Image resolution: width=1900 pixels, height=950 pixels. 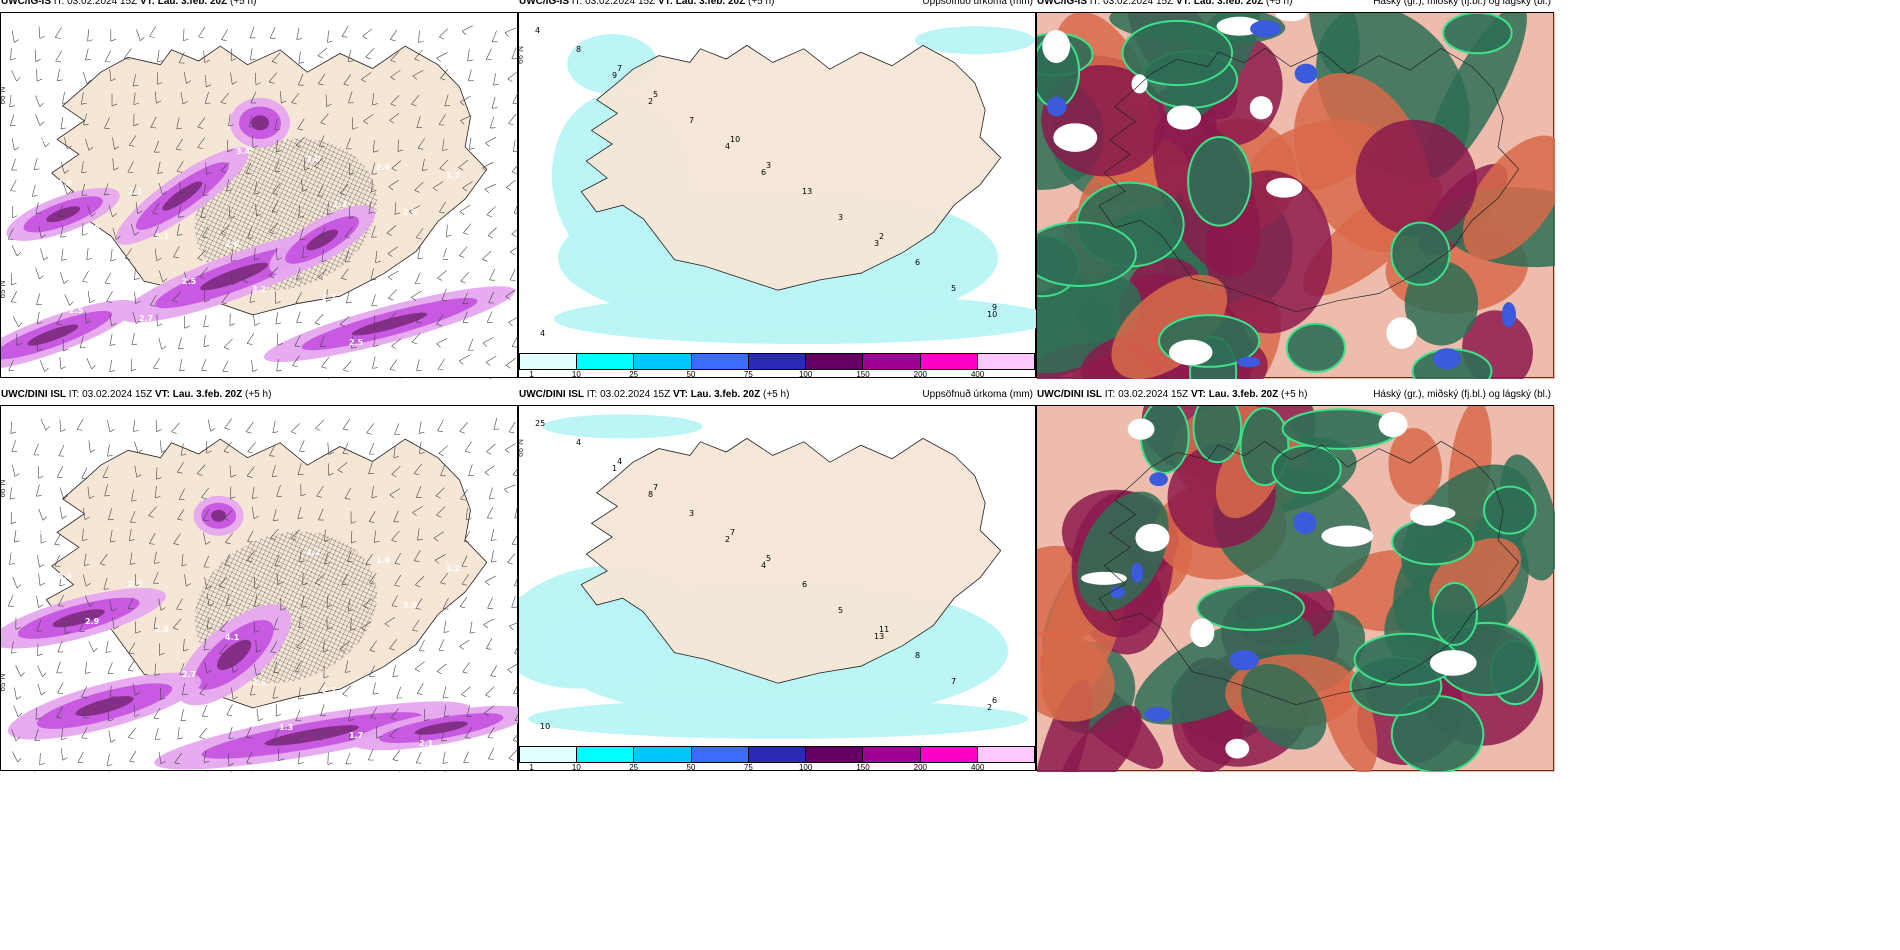 What do you see at coordinates (977, 767) in the screenshot?
I see `colorbar-tick-label: 400` at bounding box center [977, 767].